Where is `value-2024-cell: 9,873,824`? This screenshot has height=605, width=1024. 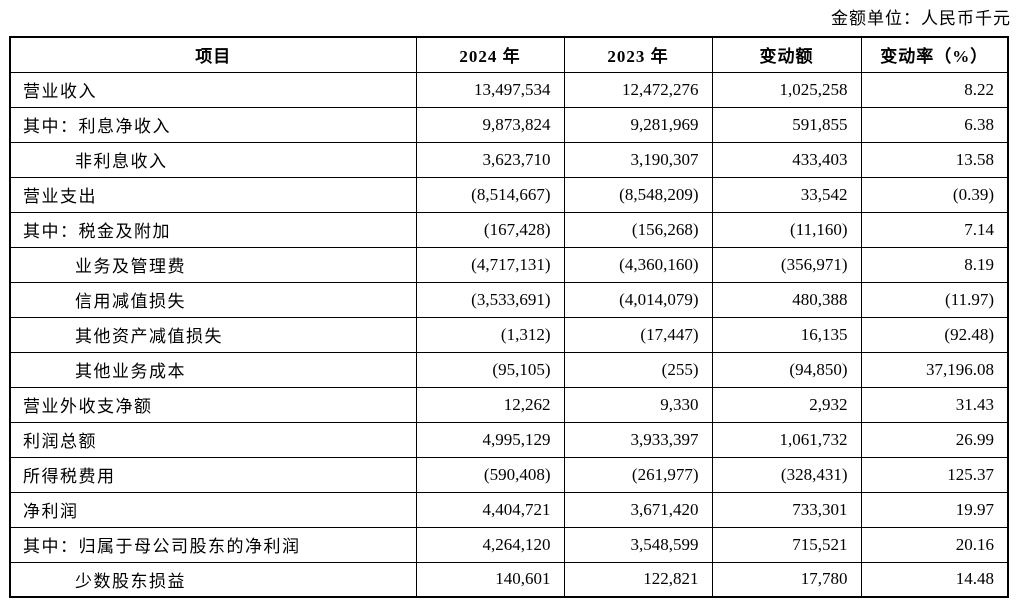 value-2024-cell: 9,873,824 is located at coordinates (490, 124).